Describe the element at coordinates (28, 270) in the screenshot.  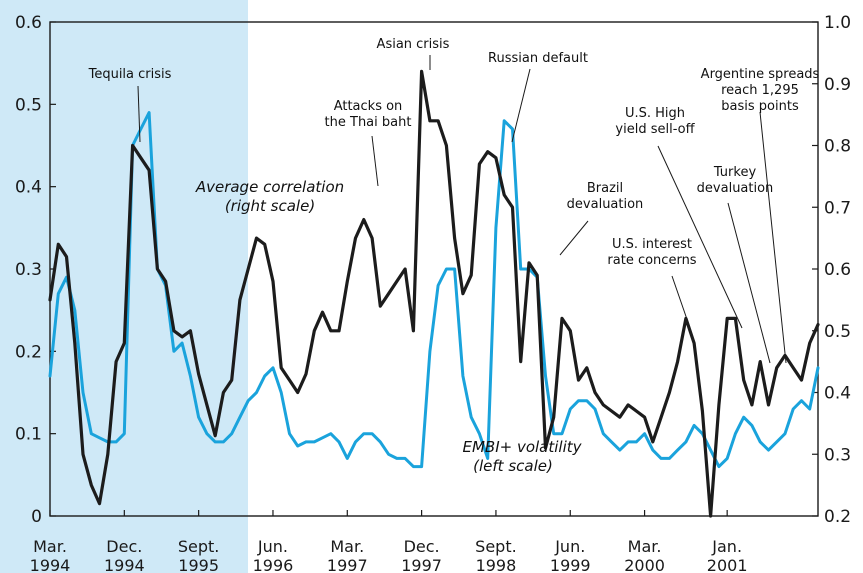
I see `left-tick-label: 0.3` at that location.